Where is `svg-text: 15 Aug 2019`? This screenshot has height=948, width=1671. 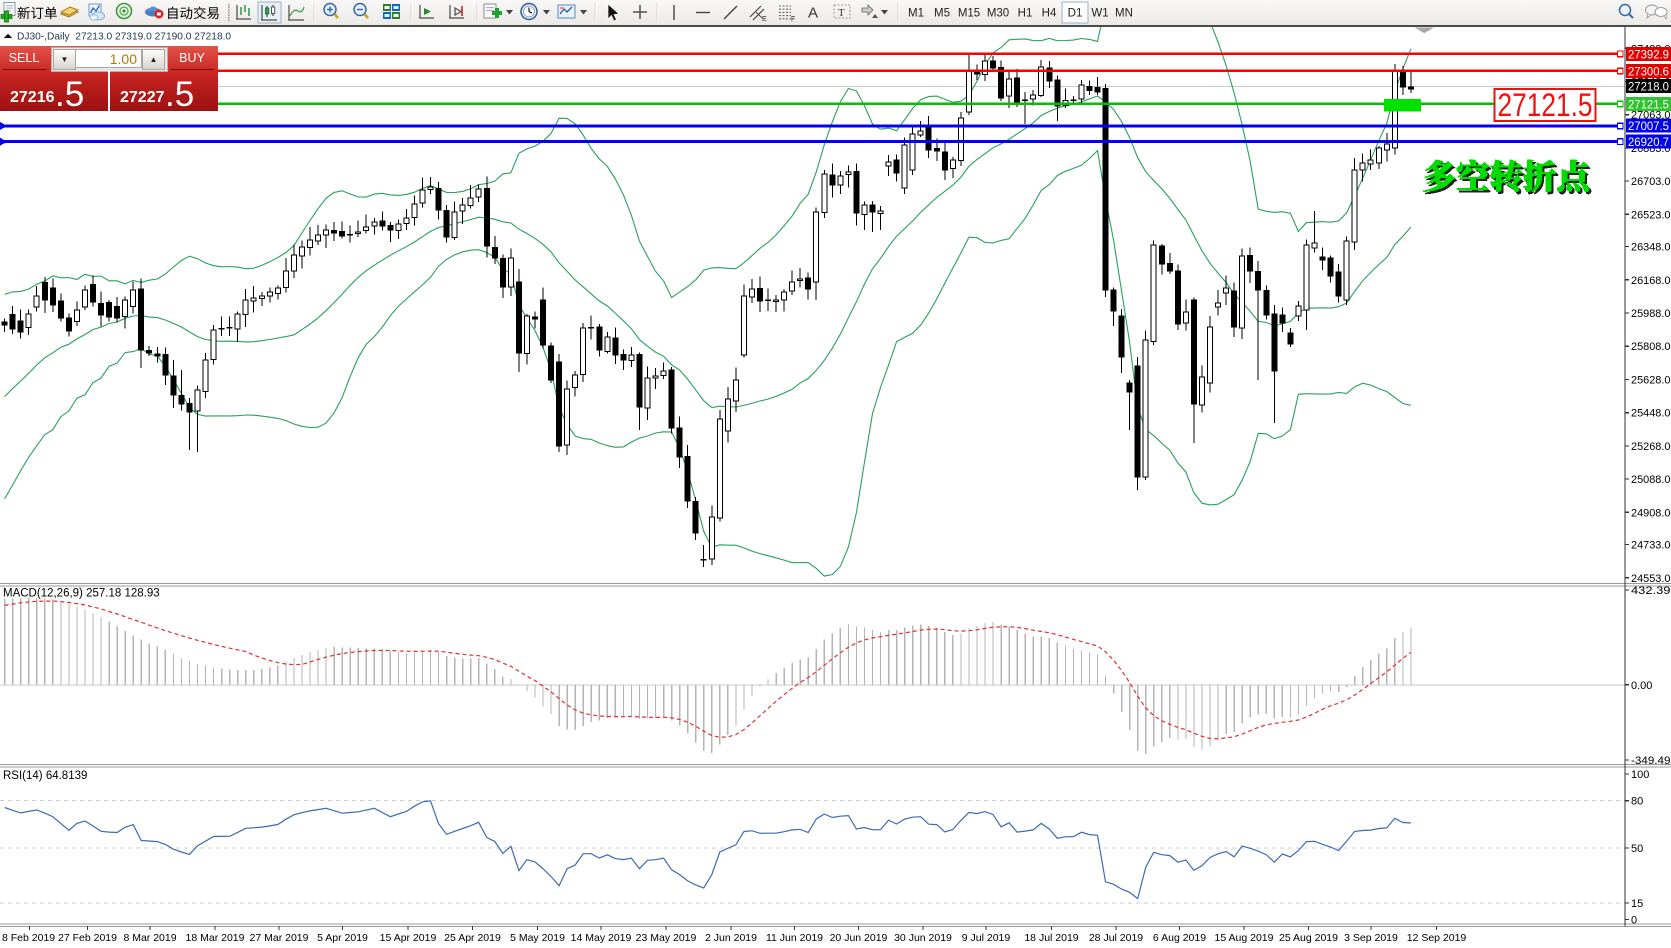
svg-text: 15 Aug 2019 is located at coordinates (1244, 938).